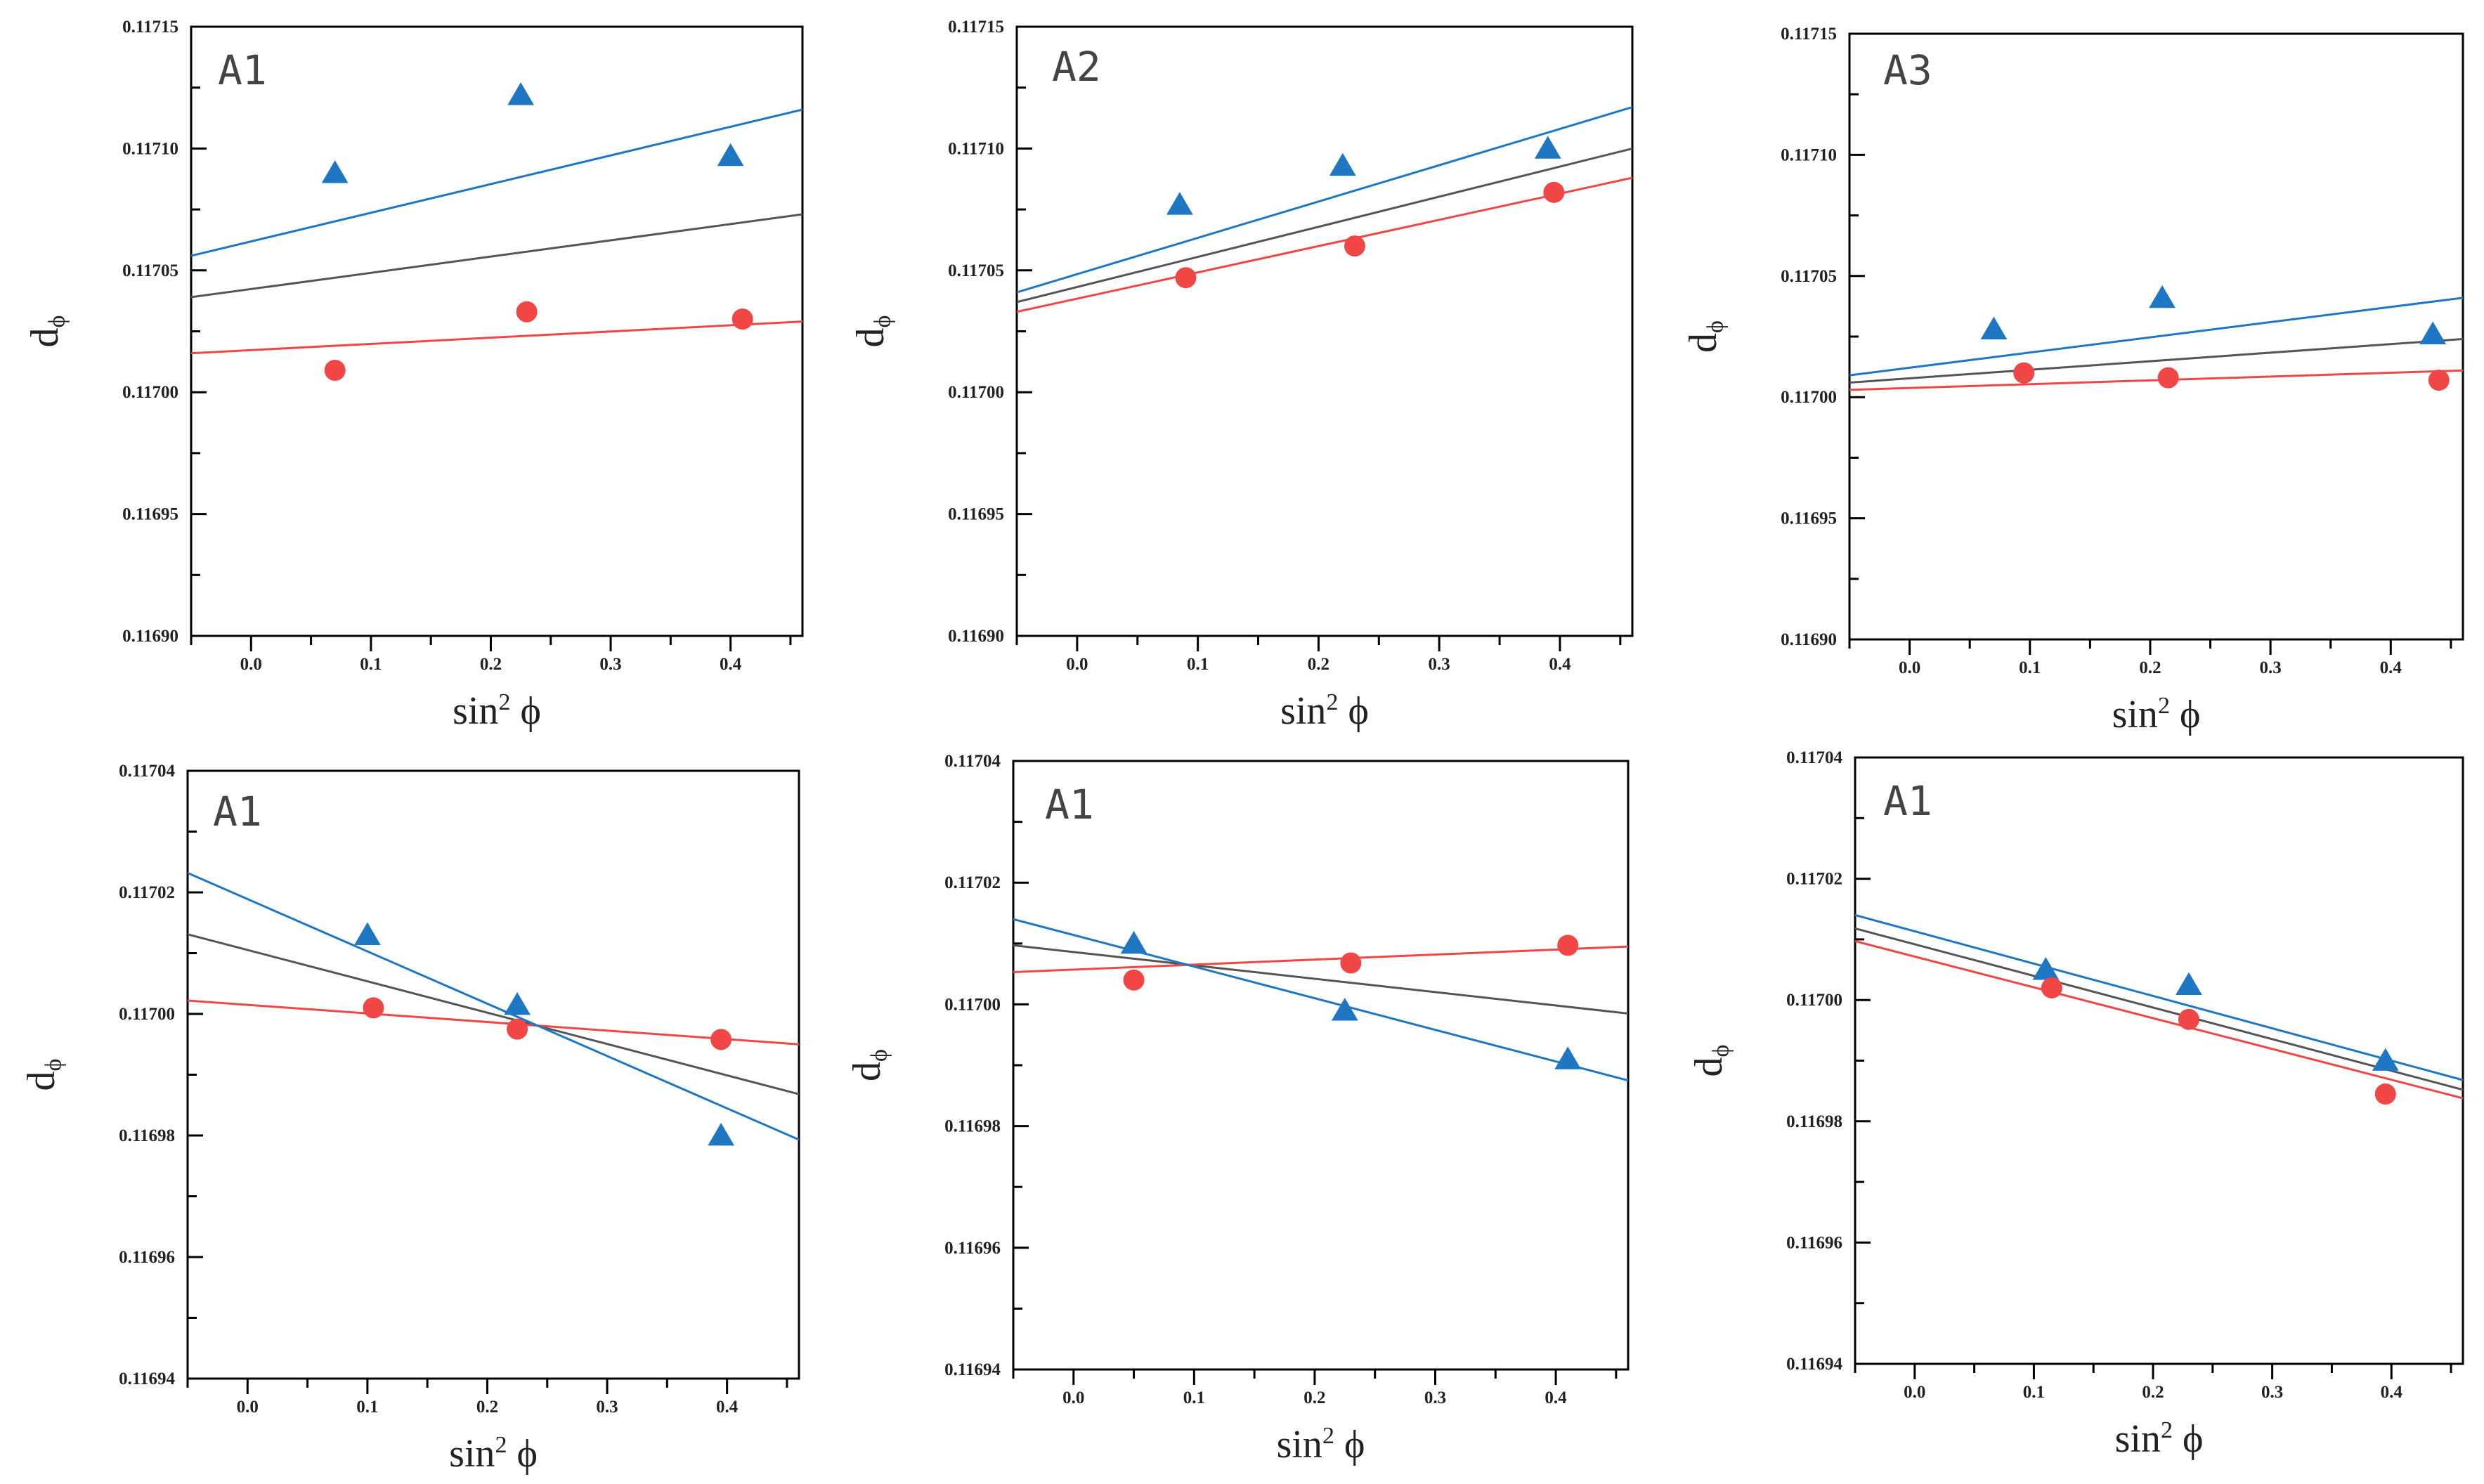 The height and width of the screenshot is (1484, 2484). I want to click on panel-label: A2, so click(1076, 67).